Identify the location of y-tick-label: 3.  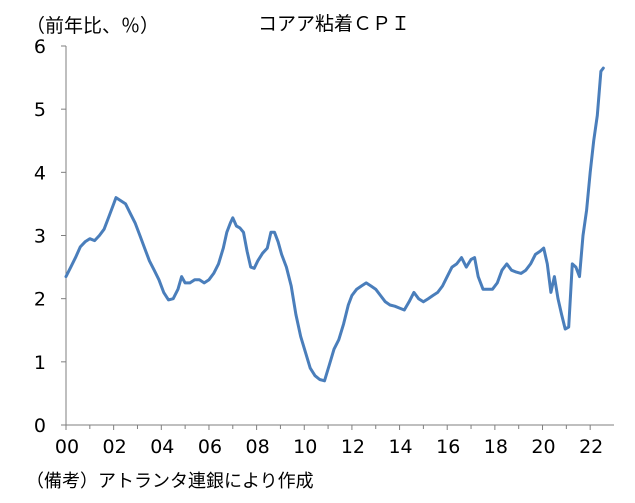
(40, 237).